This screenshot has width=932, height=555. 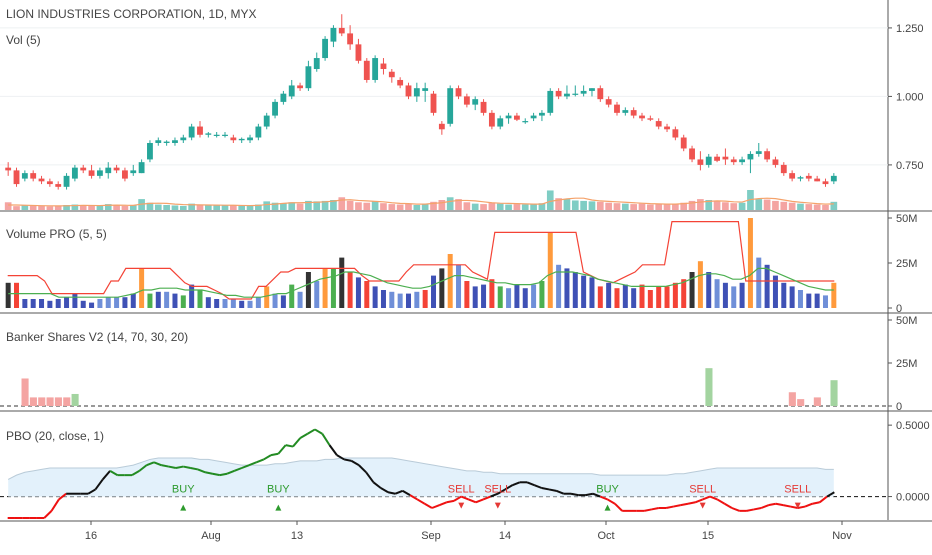 What do you see at coordinates (505, 536) in the screenshot?
I see `x-tick-label: 14` at bounding box center [505, 536].